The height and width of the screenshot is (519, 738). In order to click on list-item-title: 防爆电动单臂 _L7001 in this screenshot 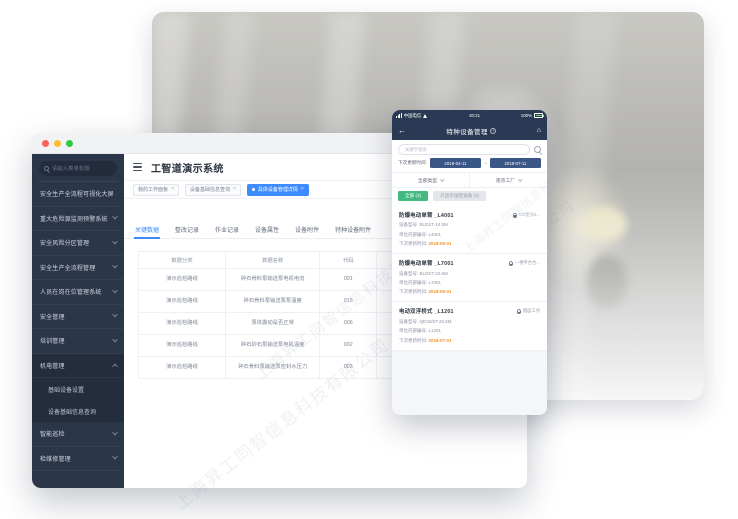, I will do `click(426, 264)`.